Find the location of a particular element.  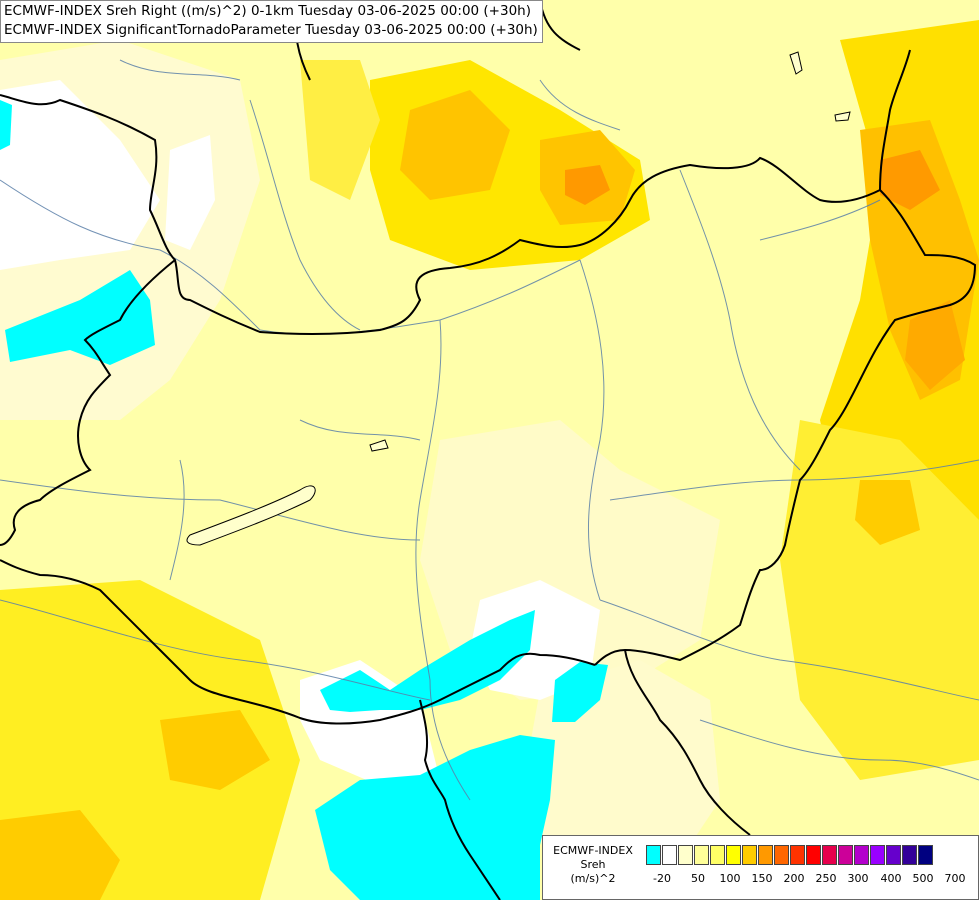

cyan-region-west-small is located at coordinates (6, 125).